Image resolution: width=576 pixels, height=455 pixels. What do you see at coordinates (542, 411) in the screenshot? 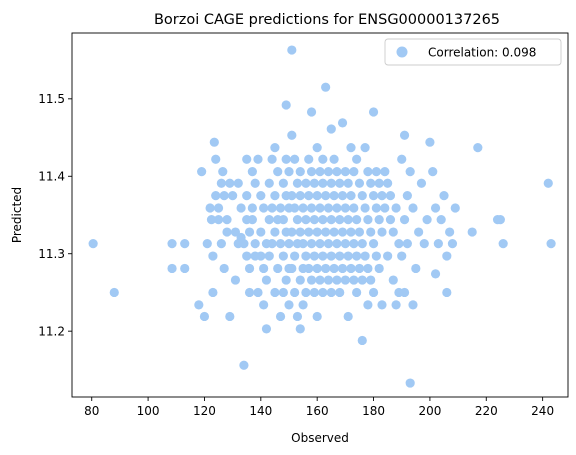
I see `x-tick-label: 240` at bounding box center [542, 411].